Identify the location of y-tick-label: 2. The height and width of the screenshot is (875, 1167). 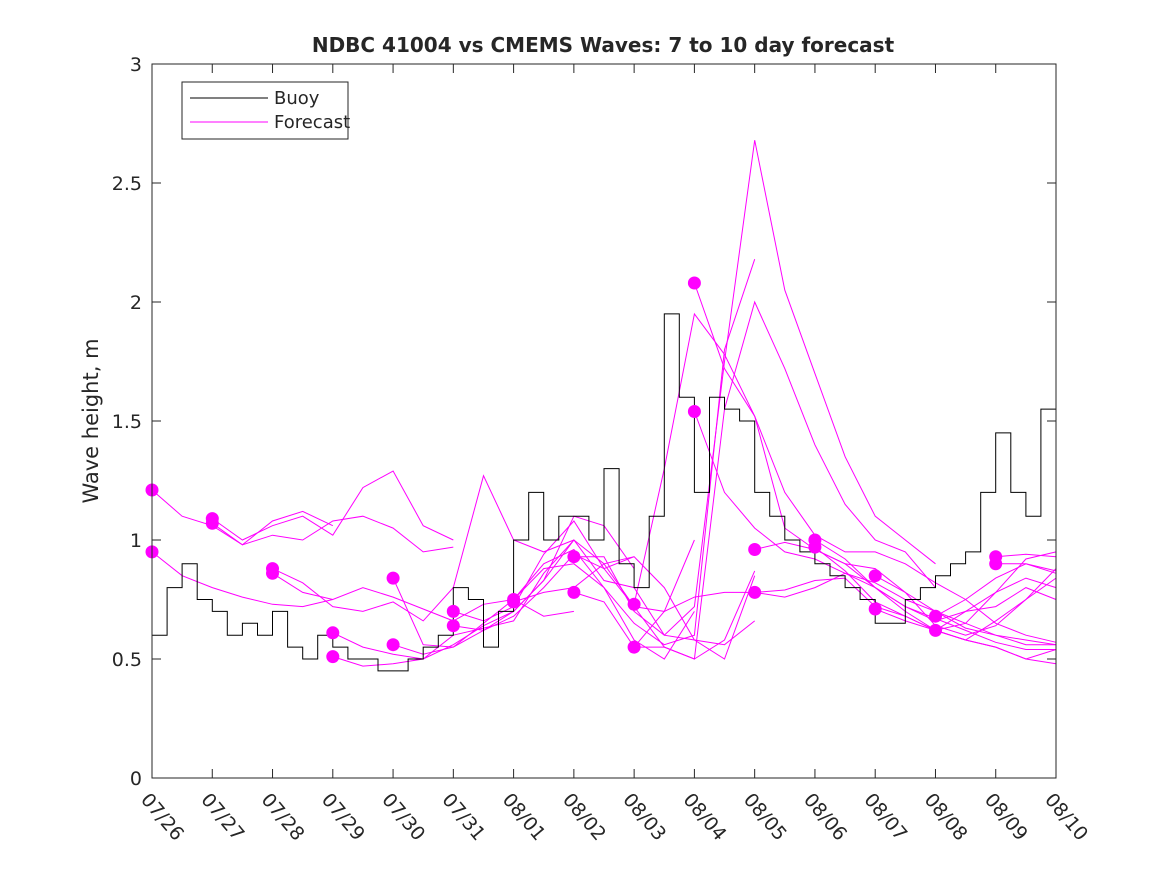
(136, 303).